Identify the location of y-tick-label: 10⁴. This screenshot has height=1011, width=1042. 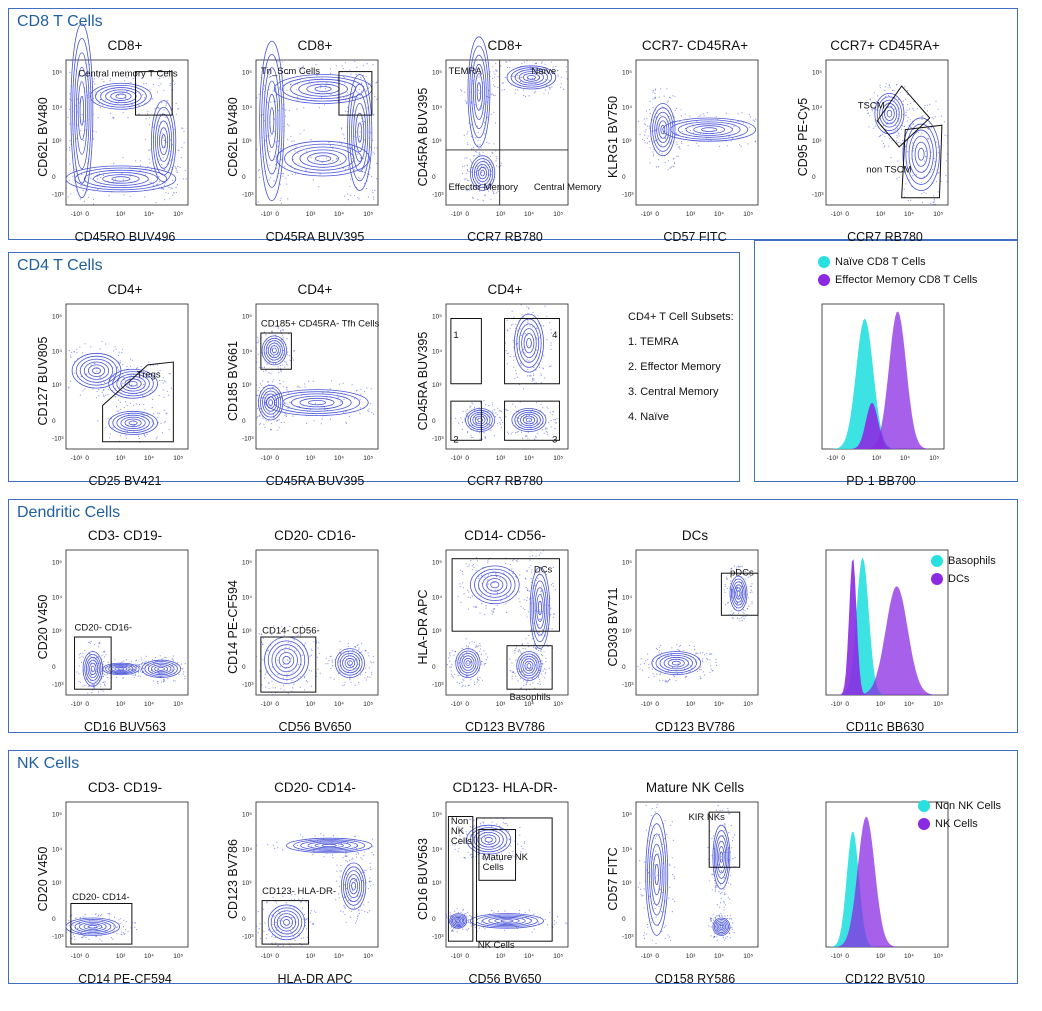
(247, 597).